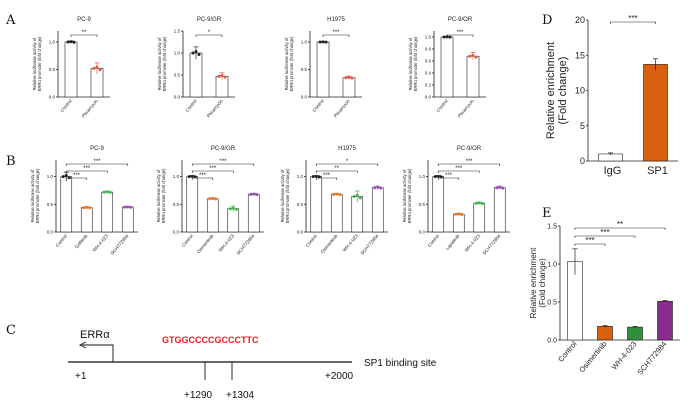 This screenshot has height=407, width=692. Describe the element at coordinates (11, 330) in the screenshot. I see `panel-label-c: C` at that location.